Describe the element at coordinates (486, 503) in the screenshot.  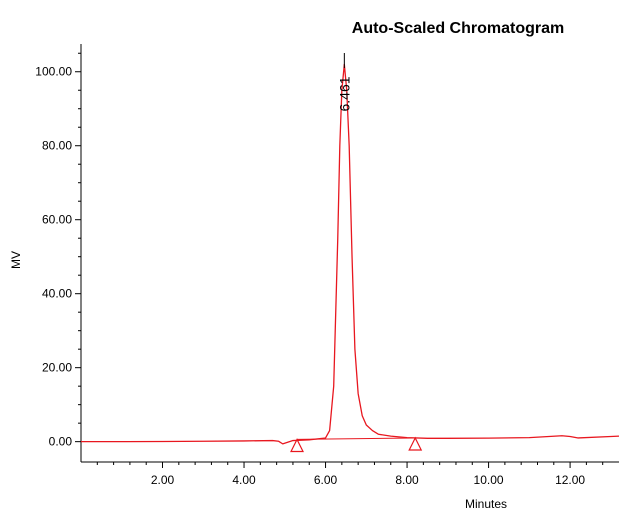
I see `x-axis-title: Minutes` at that location.